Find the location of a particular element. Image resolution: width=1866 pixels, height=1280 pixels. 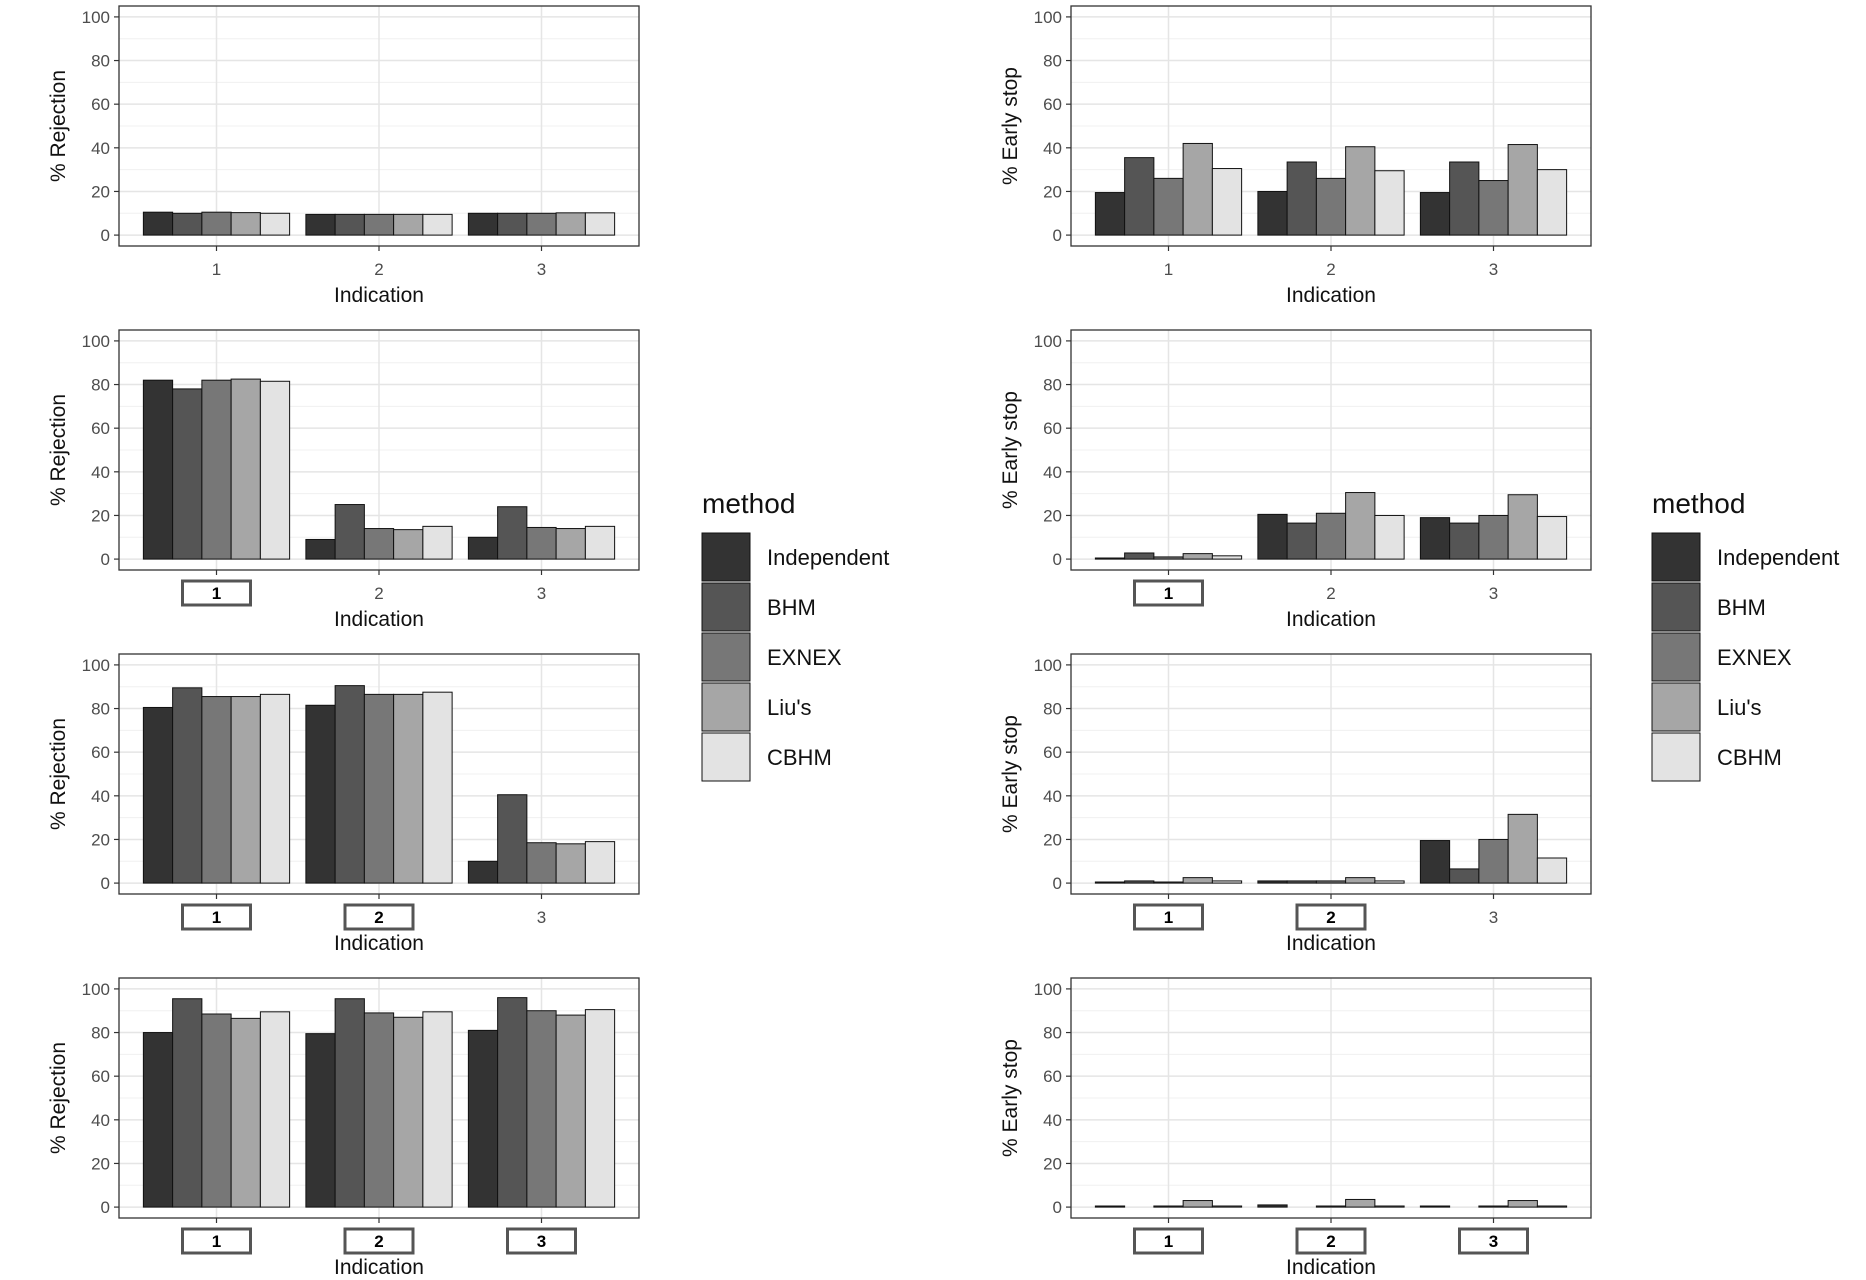

legend-label: BHM is located at coordinates (1741, 607).